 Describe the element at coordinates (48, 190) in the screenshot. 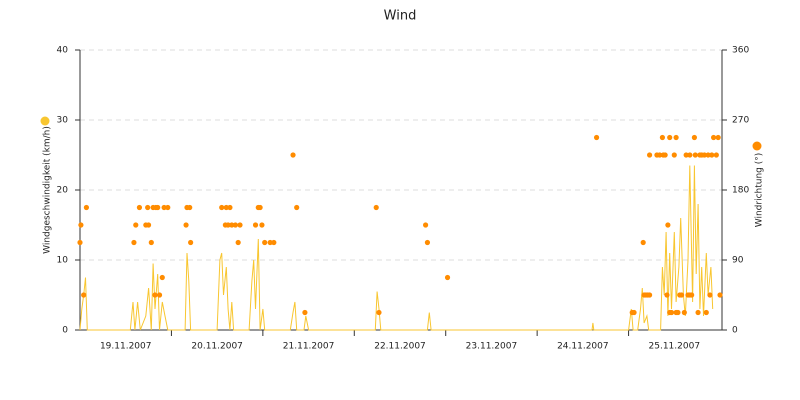

I see `y-axis-title: Windgeschwindigkeit (km/h)` at that location.